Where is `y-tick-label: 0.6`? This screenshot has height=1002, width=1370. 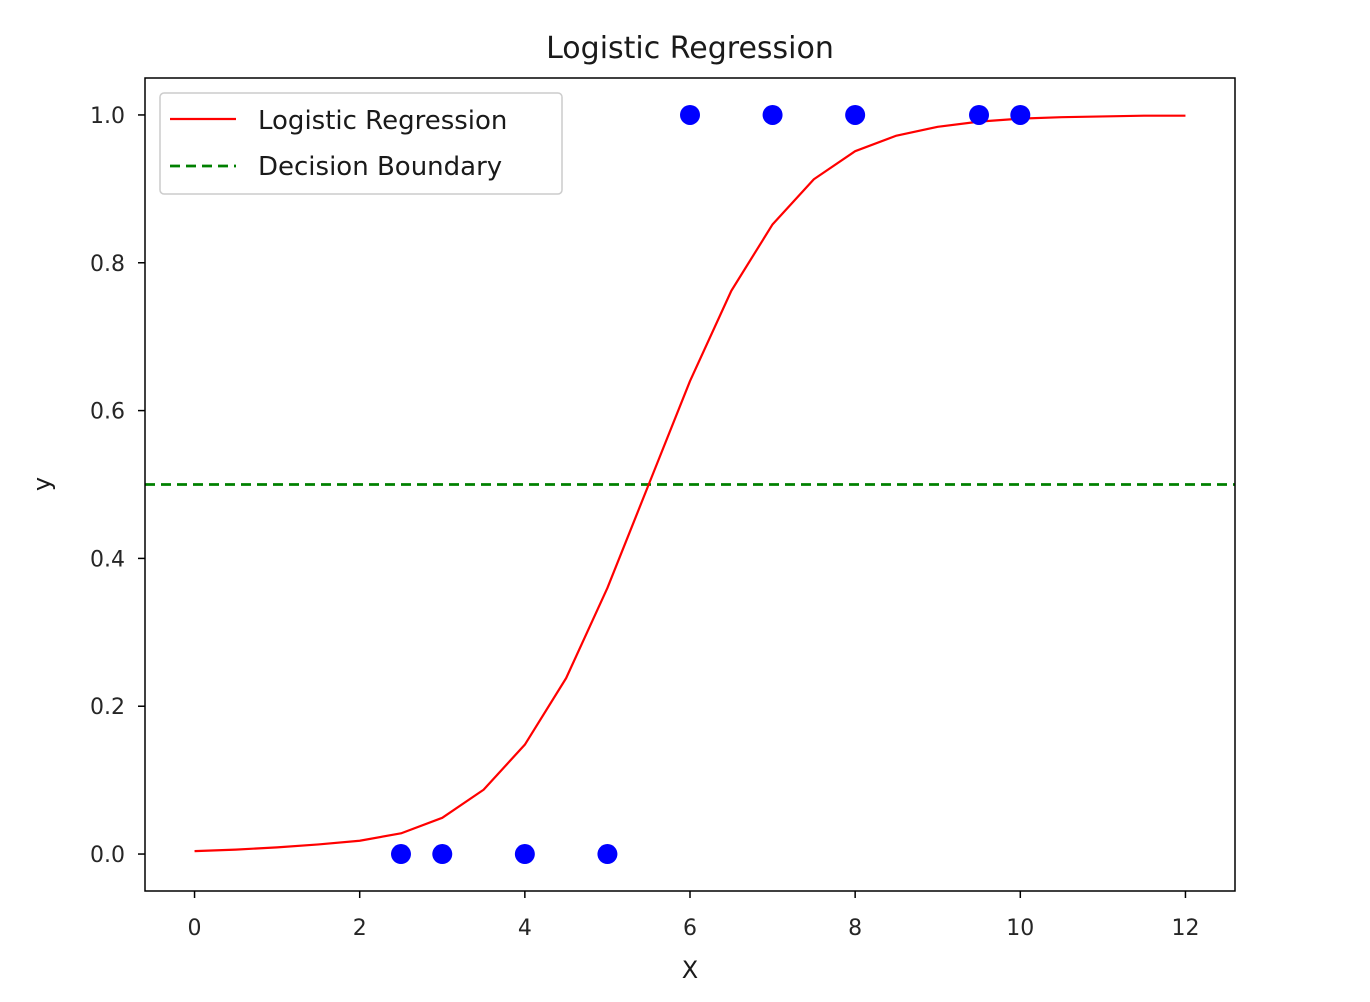
y-tick-label: 0.6 is located at coordinates (107, 412).